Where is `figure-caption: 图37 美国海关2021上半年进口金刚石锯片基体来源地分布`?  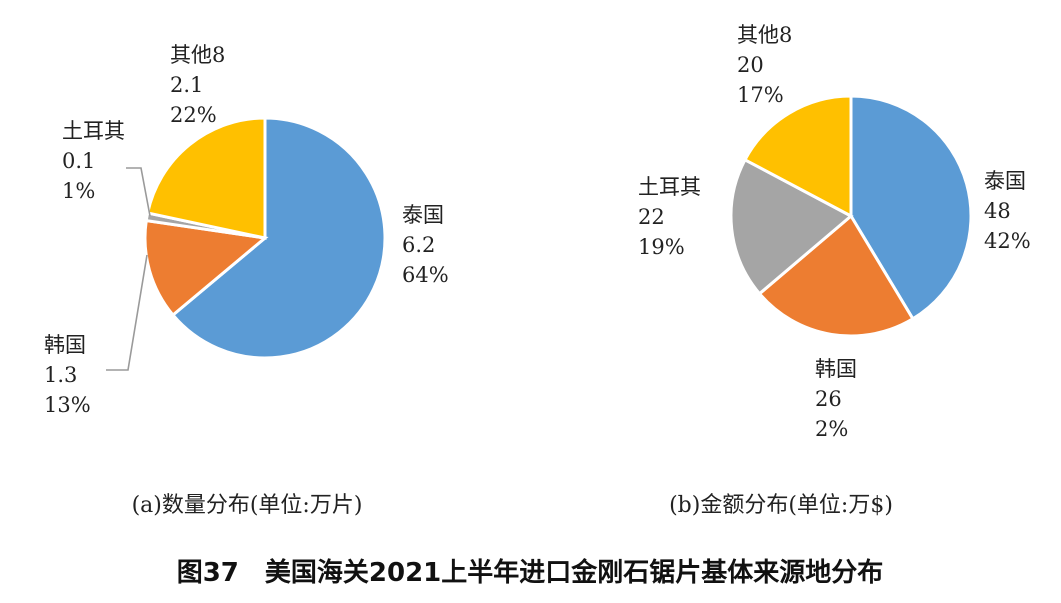
figure-caption: 图37 美国海关2021上半年进口金刚石锯片基体来源地分布 is located at coordinates (530, 572).